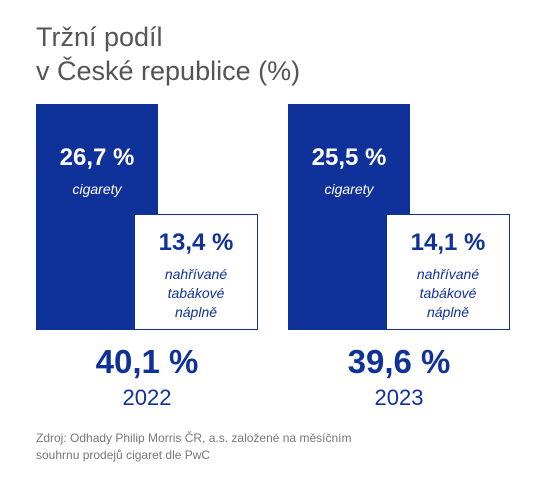 Image resolution: width=534 pixels, height=478 pixels. Describe the element at coordinates (349, 157) in the screenshot. I see `cigarettes-value-2023: 25,5 %` at that location.